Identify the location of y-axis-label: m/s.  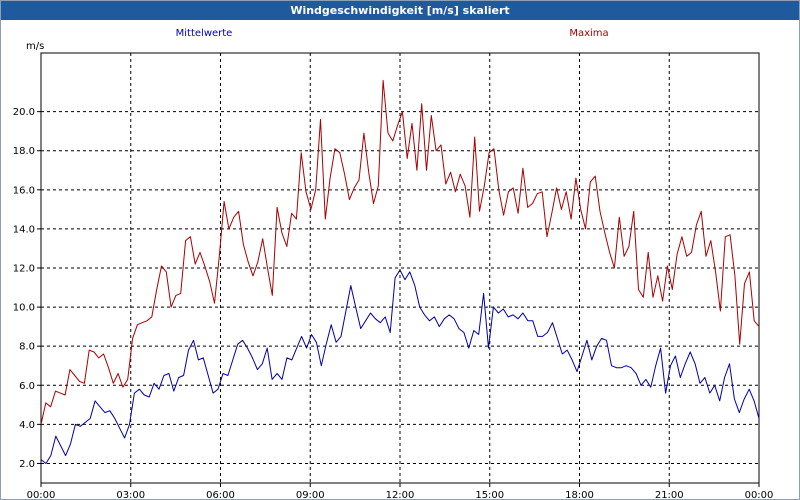
(35, 46).